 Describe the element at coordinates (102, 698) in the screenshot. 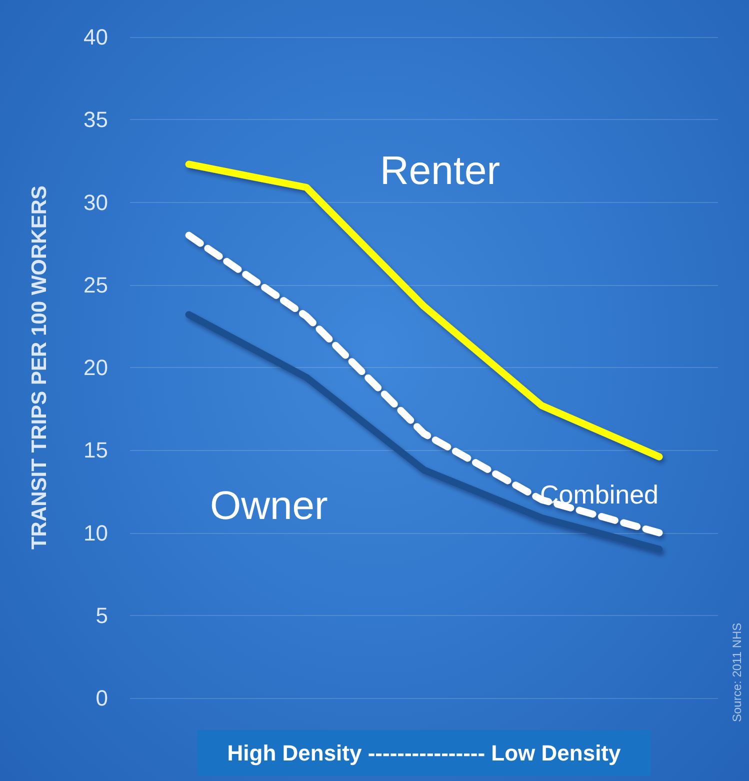

I see `y-tick-label: 0` at that location.